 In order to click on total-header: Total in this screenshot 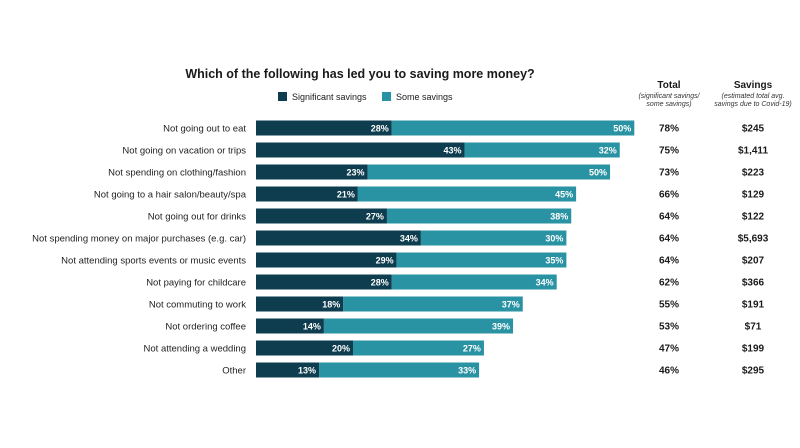, I will do `click(668, 85)`.